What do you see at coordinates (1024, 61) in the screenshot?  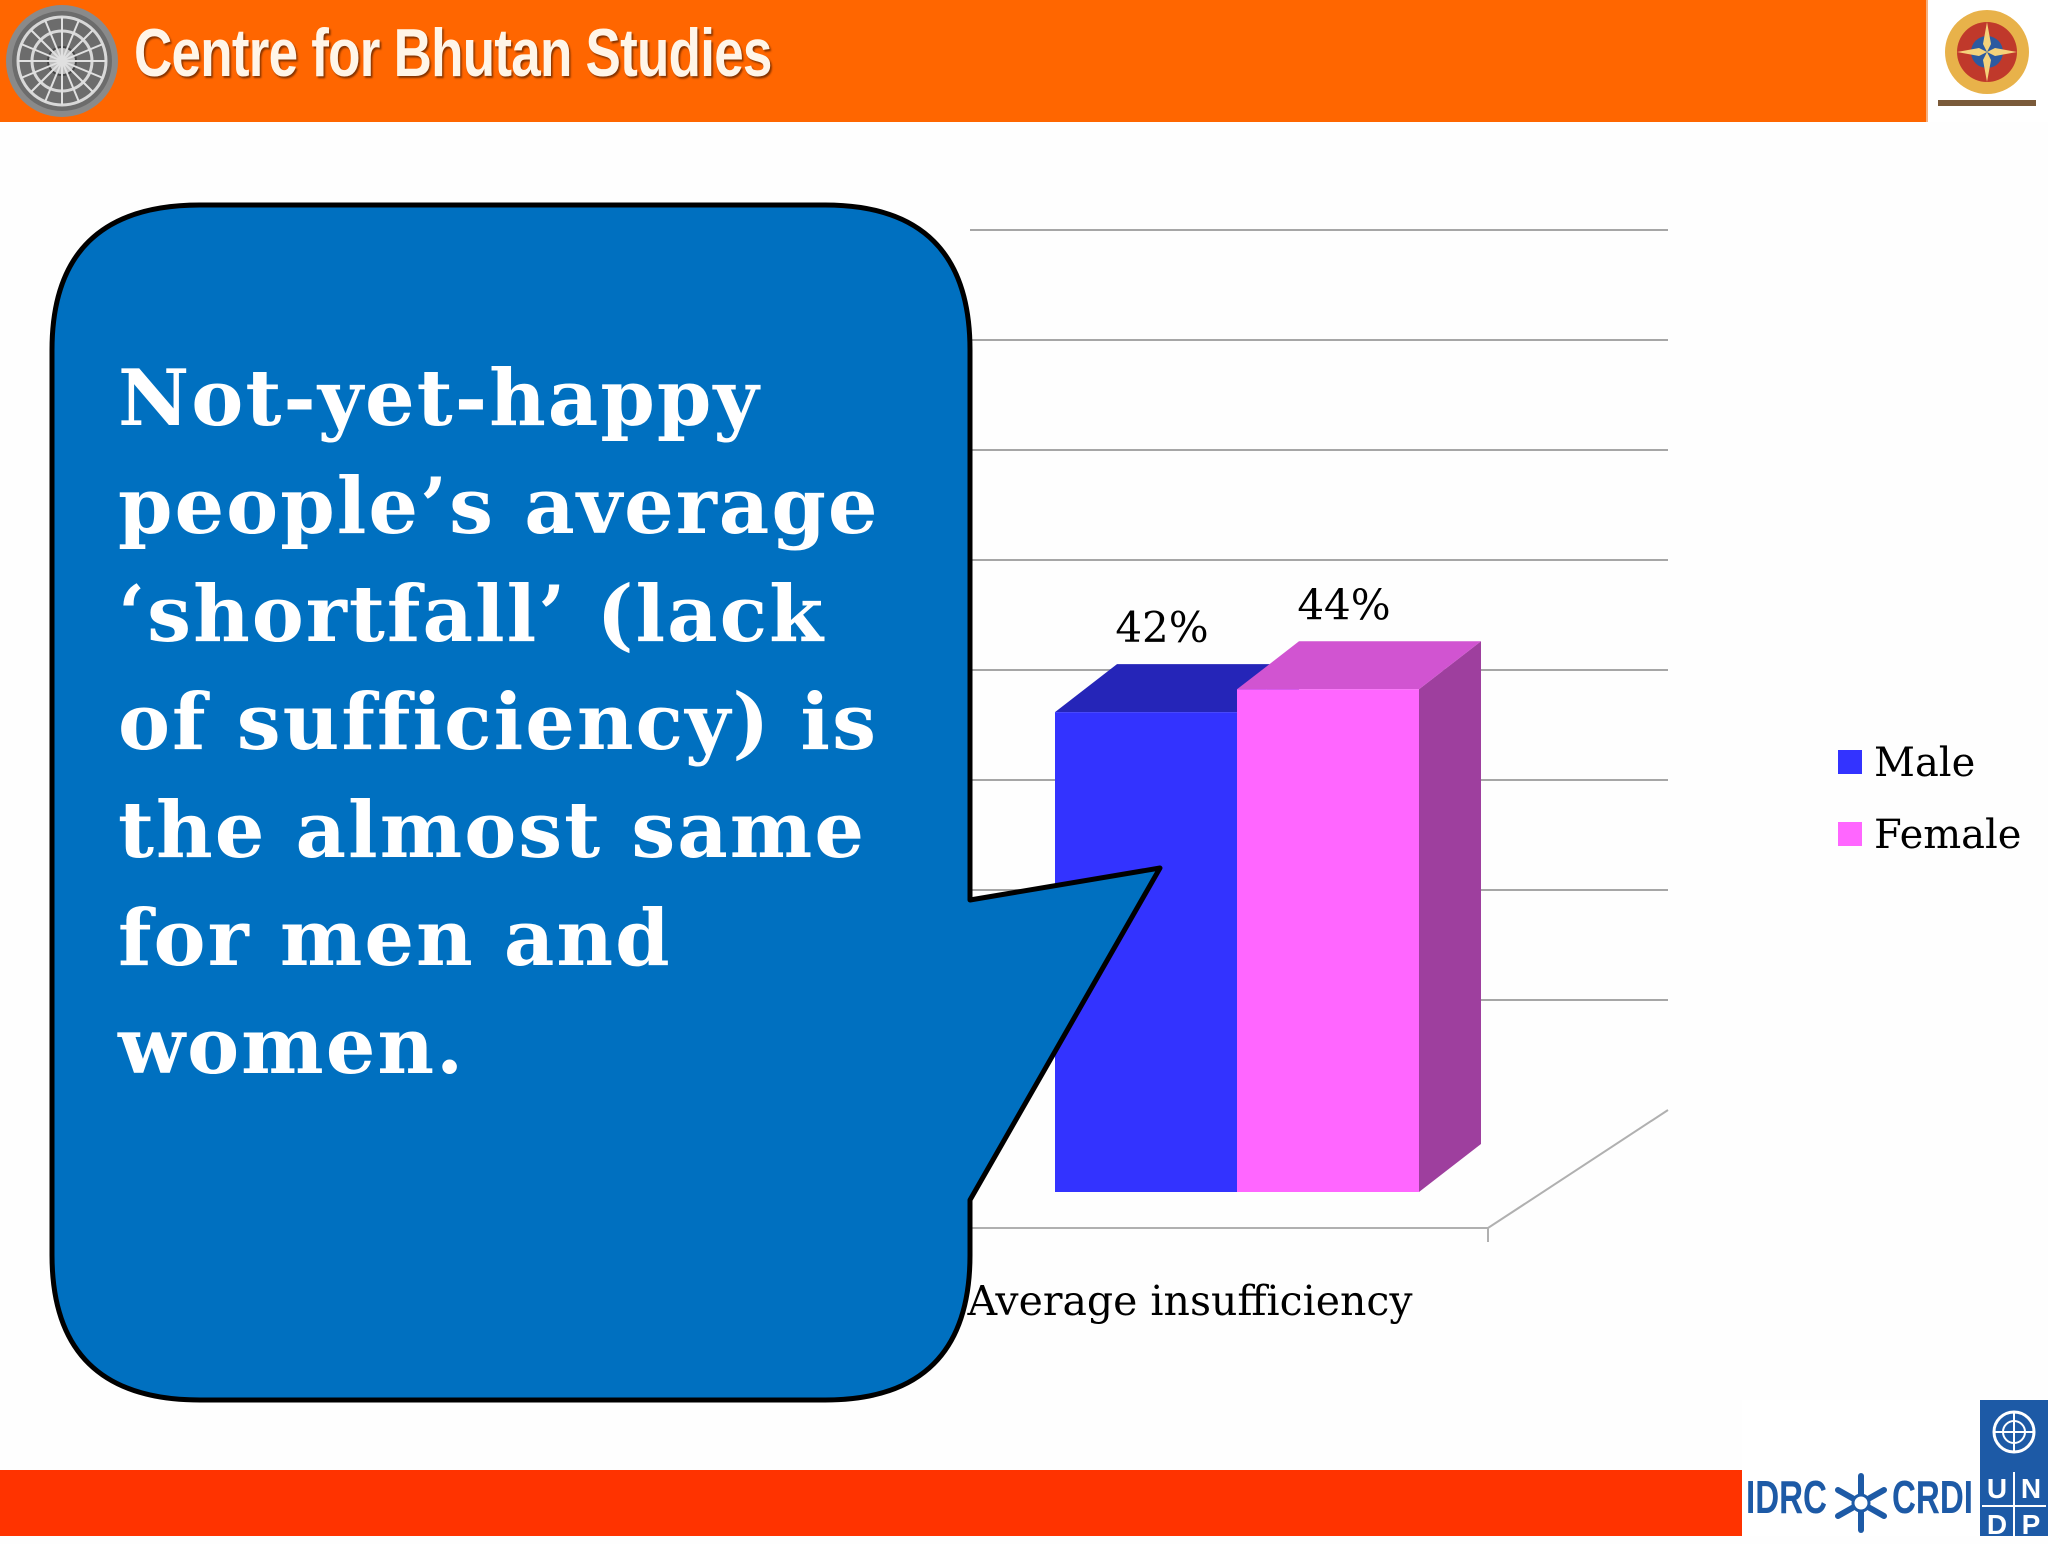 I see `header-bar: Centre for Bhutan Studies` at bounding box center [1024, 61].